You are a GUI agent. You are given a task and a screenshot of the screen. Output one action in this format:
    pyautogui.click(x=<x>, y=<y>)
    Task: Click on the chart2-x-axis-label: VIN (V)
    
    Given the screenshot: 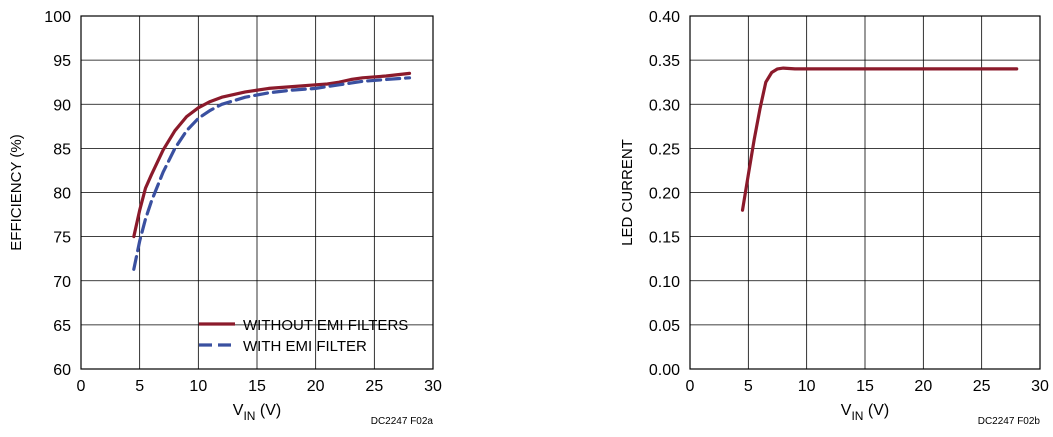 What is the action you would take?
    pyautogui.click(x=865, y=412)
    